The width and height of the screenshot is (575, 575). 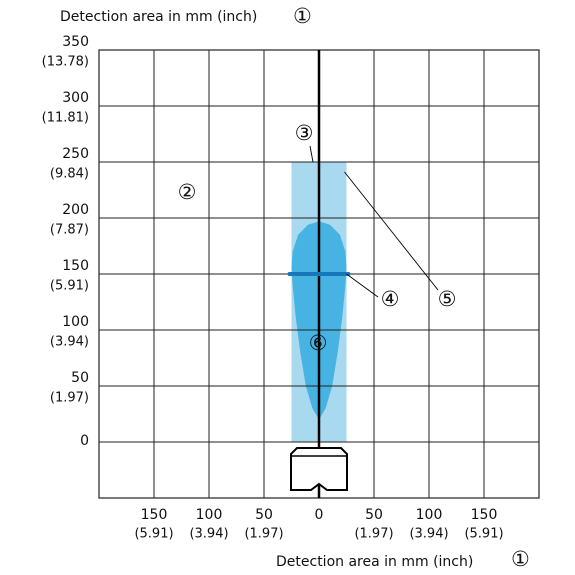 What do you see at coordinates (75, 154) in the screenshot?
I see `y-tick-label: 250` at bounding box center [75, 154].